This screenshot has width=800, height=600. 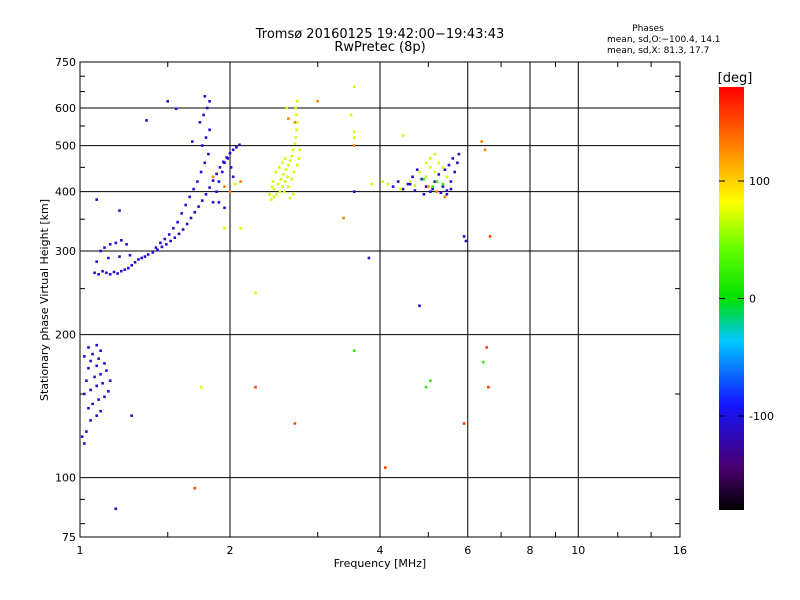 What do you see at coordinates (65, 108) in the screenshot?
I see `y-tick-label: 600` at bounding box center [65, 108].